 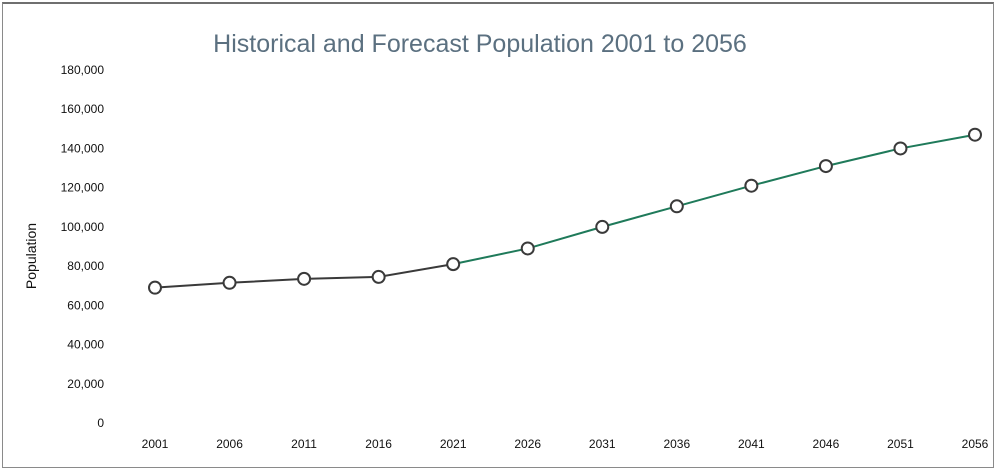 What do you see at coordinates (453, 444) in the screenshot?
I see `x-tick-label: 2021` at bounding box center [453, 444].